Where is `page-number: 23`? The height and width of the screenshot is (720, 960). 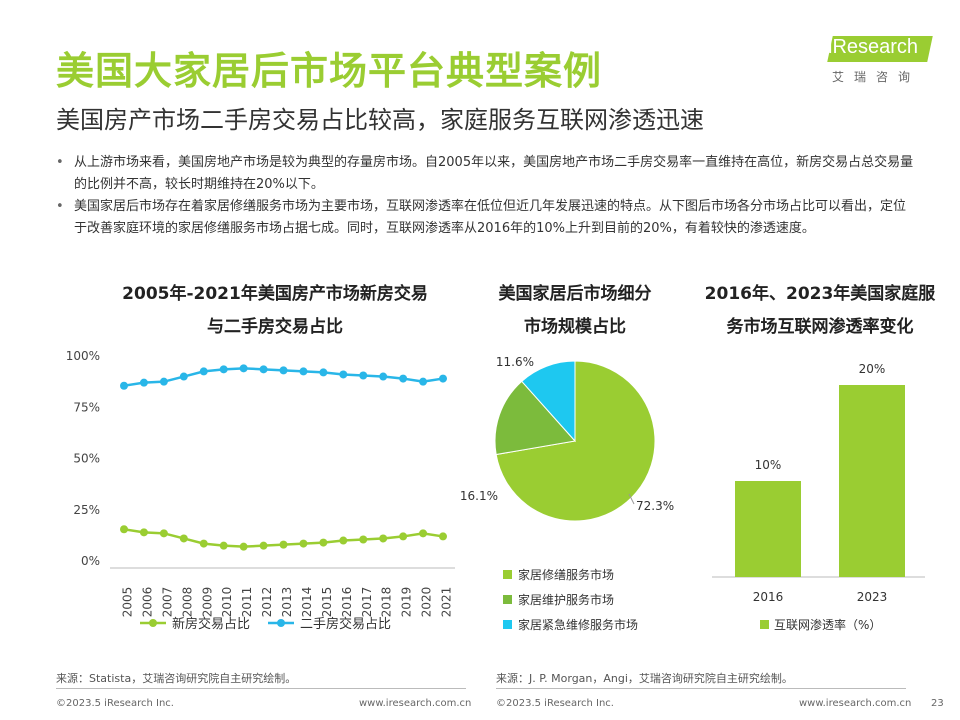 page-number: 23 is located at coordinates (937, 703).